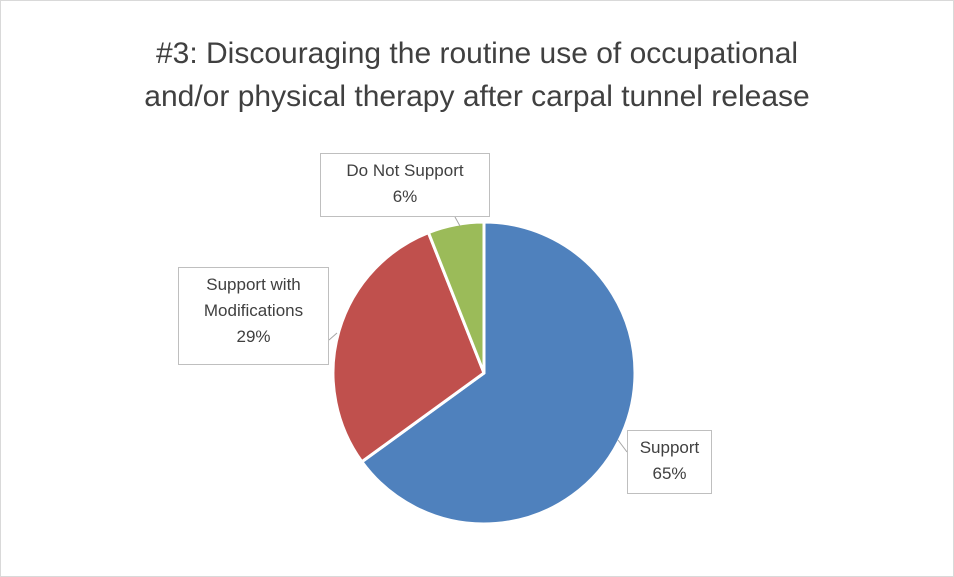 This screenshot has height=577, width=954. I want to click on category-label: Do Not Support, so click(405, 170).